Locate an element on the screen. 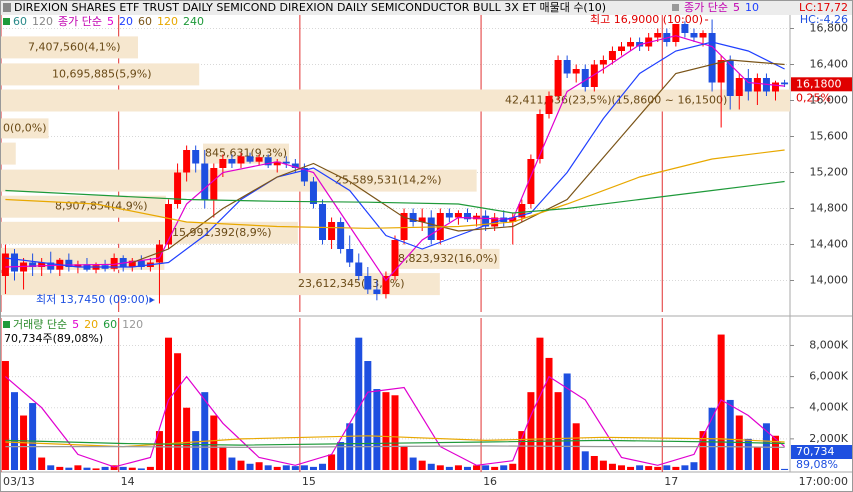  volume-profile-label: 23,612,345(13,1%) is located at coordinates (351, 283).